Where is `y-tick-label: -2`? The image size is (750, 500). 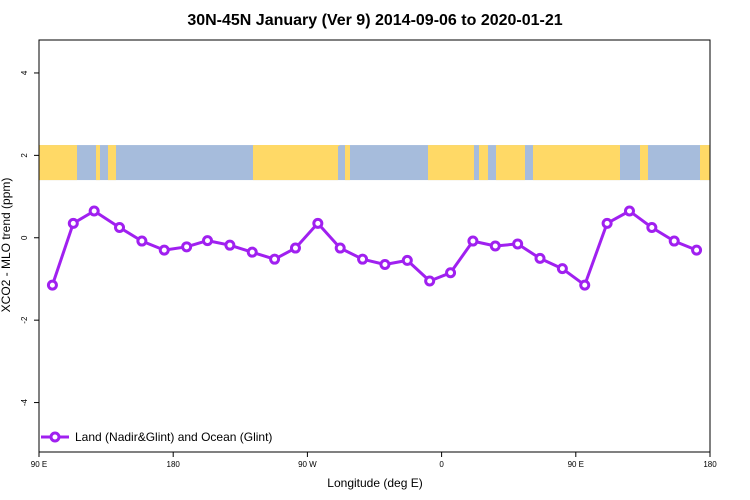
y-tick-label: -2 is located at coordinates (24, 320).